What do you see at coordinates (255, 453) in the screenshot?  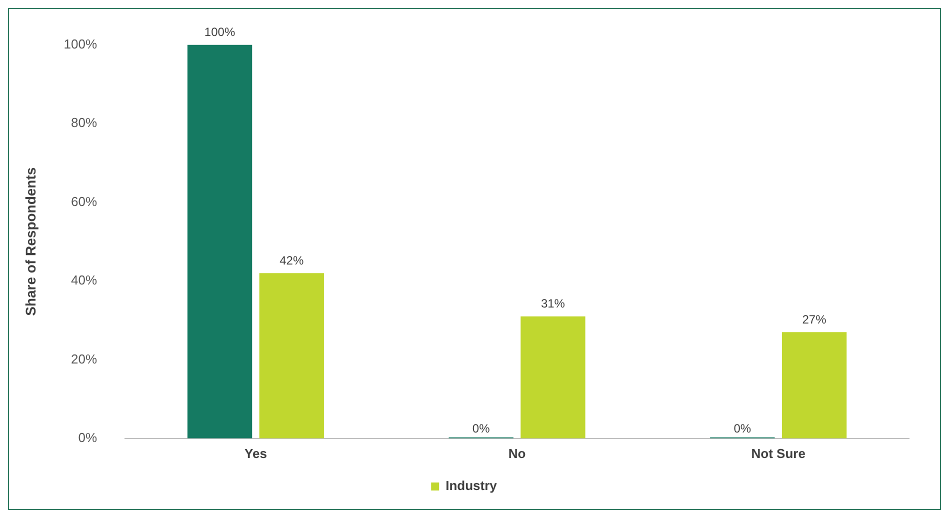 I see `x-tick-label: Yes` at bounding box center [255, 453].